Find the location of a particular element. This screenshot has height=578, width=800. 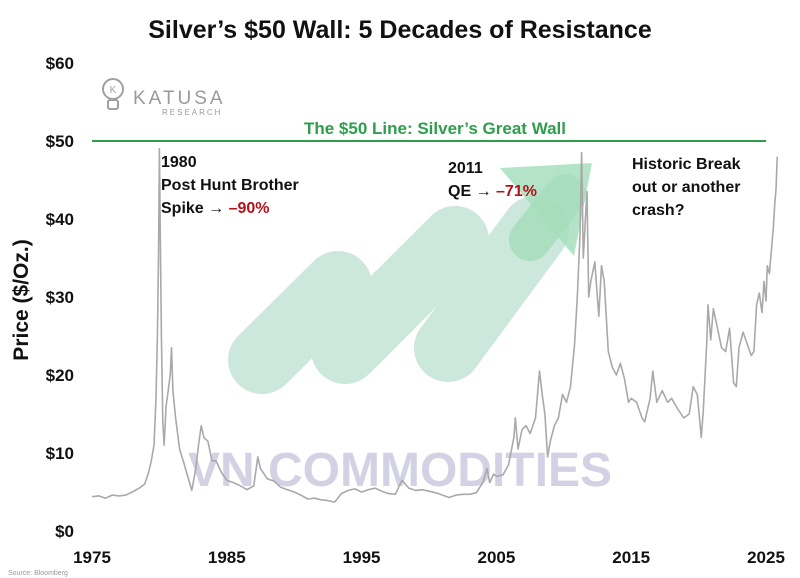

x-tick-label: 1995 is located at coordinates (362, 557).